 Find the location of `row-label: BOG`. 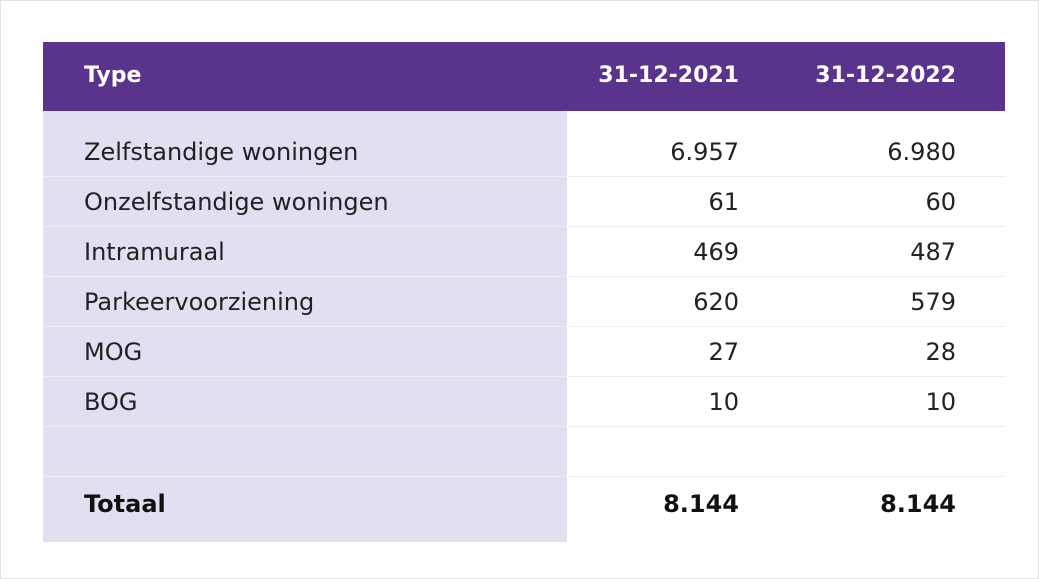

row-label: BOG is located at coordinates (111, 402).